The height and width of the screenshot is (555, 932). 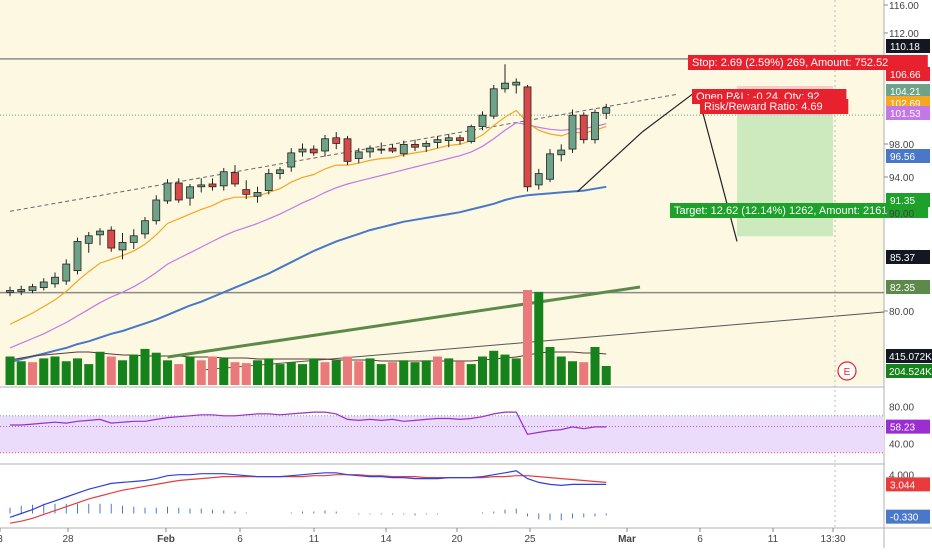 I want to click on price-label: 102.69, so click(x=905, y=104).